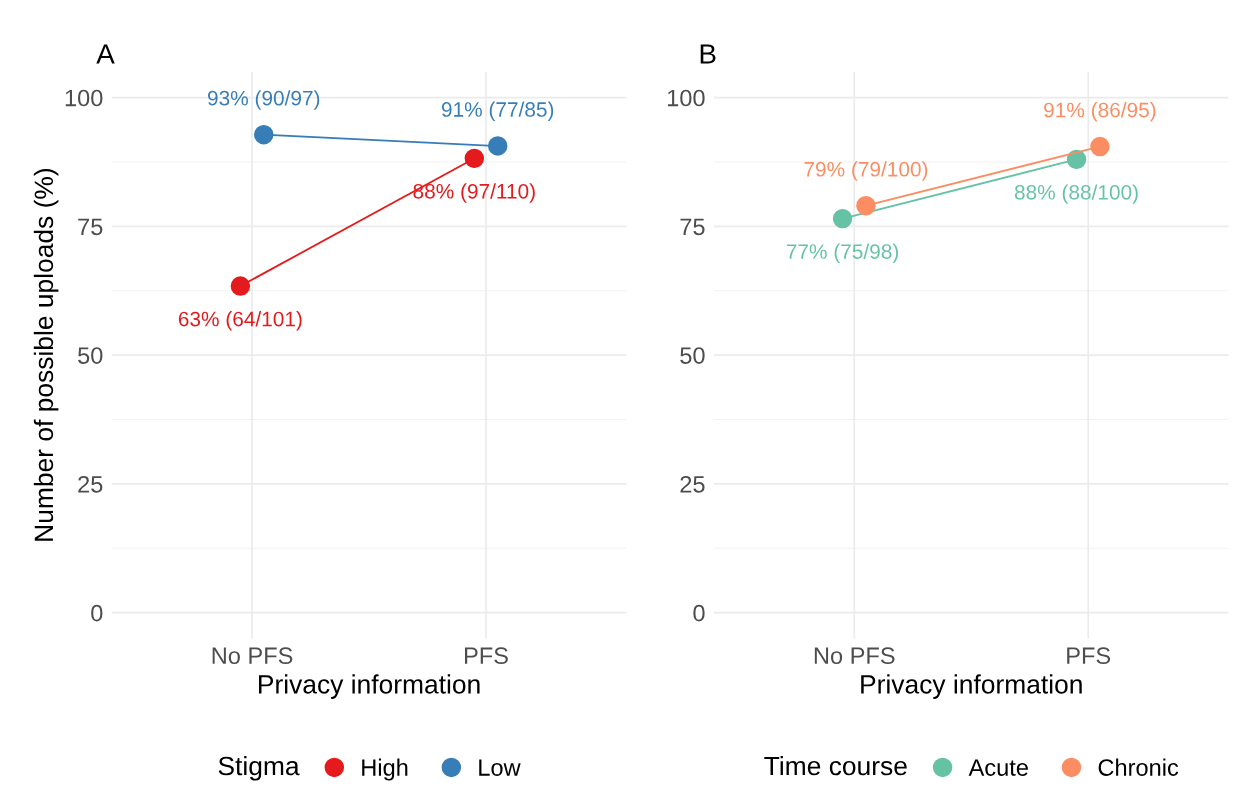 This screenshot has height=798, width=1241. I want to click on chart-title: A, so click(105, 54).